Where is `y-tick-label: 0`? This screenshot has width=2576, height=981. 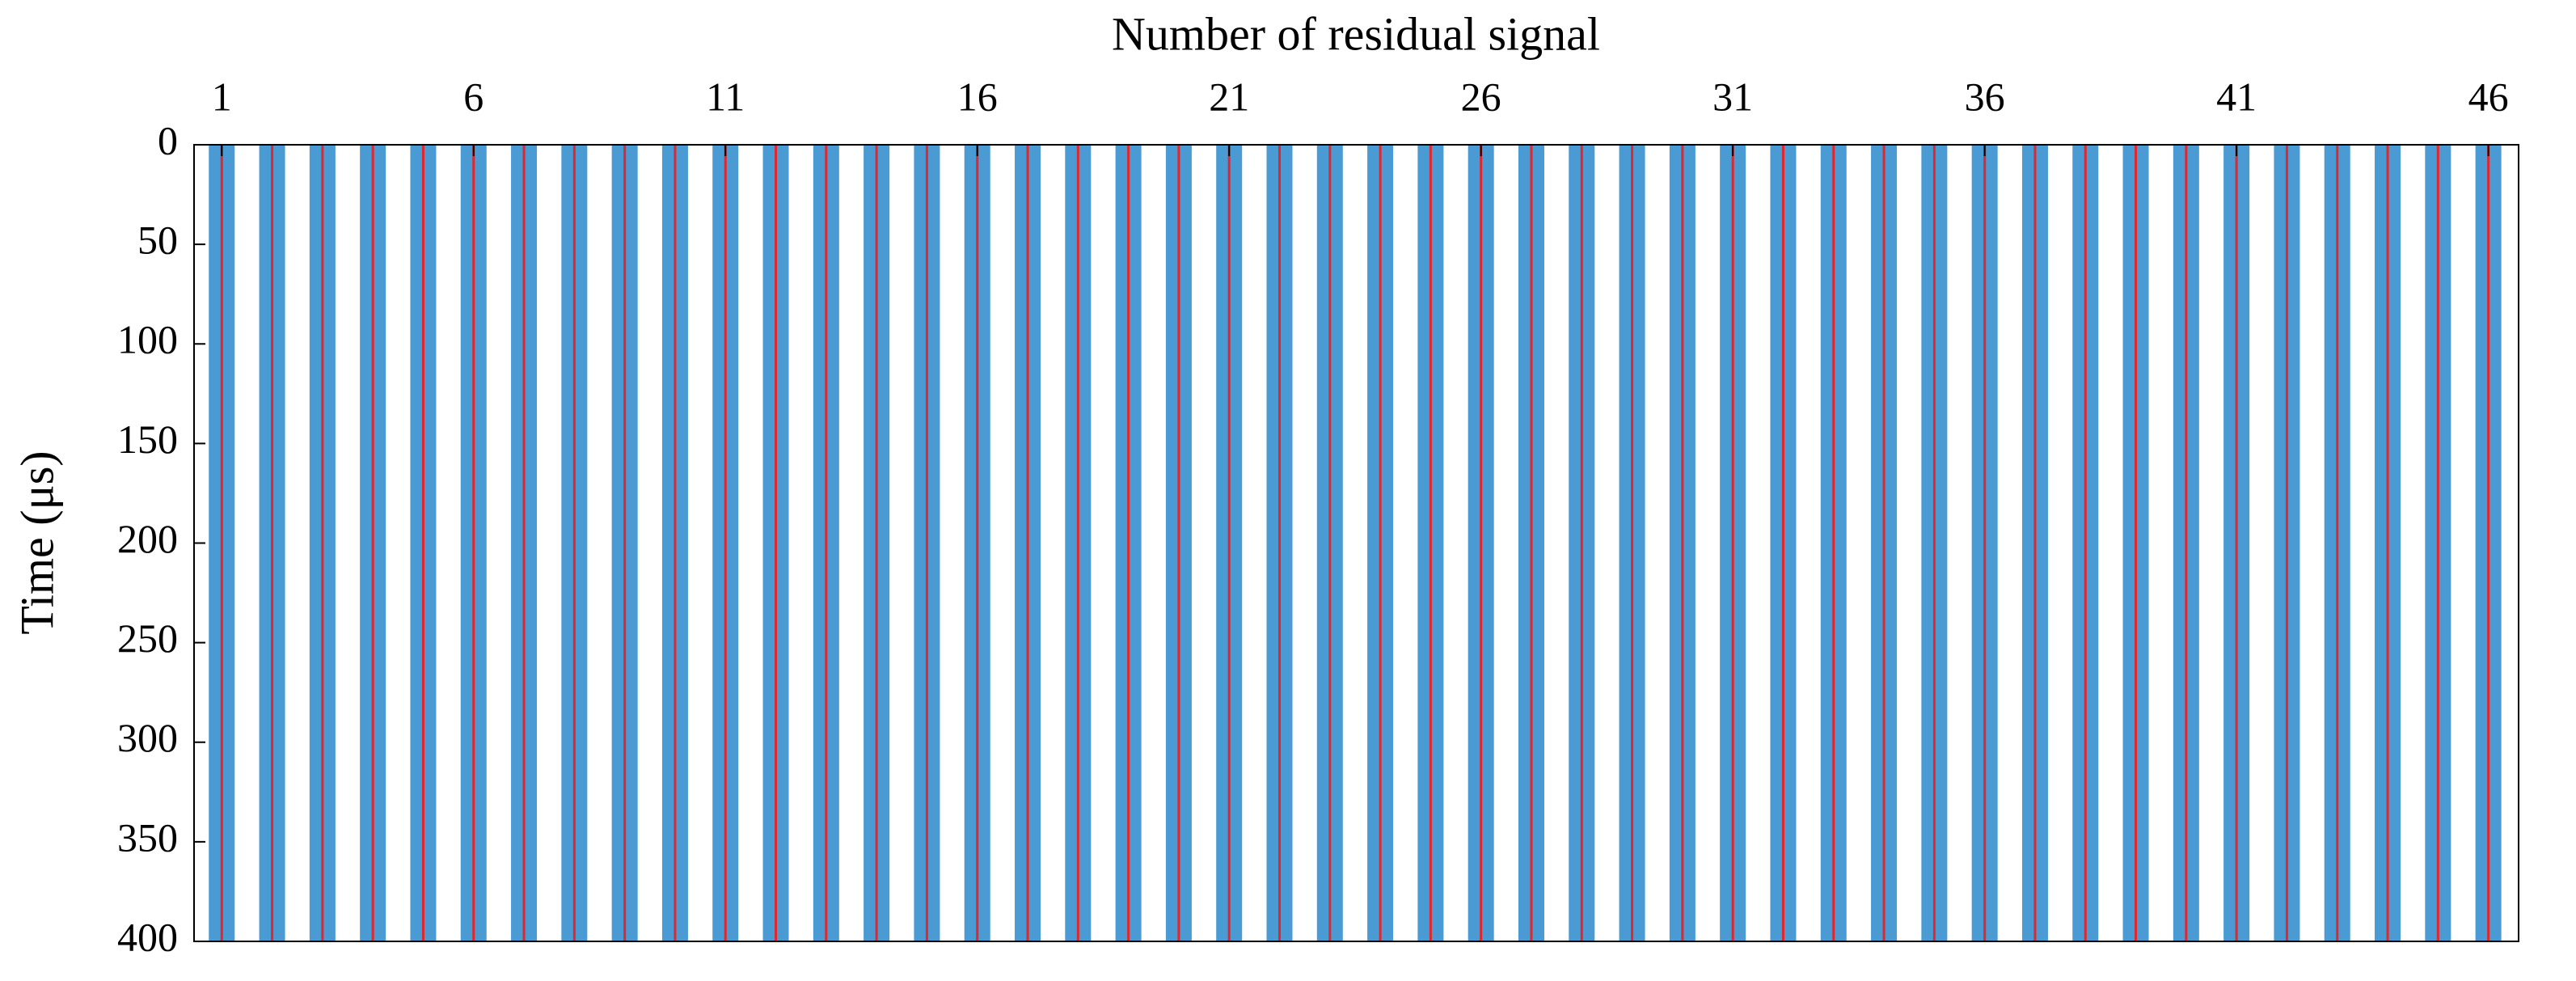 y-tick-label: 0 is located at coordinates (168, 140).